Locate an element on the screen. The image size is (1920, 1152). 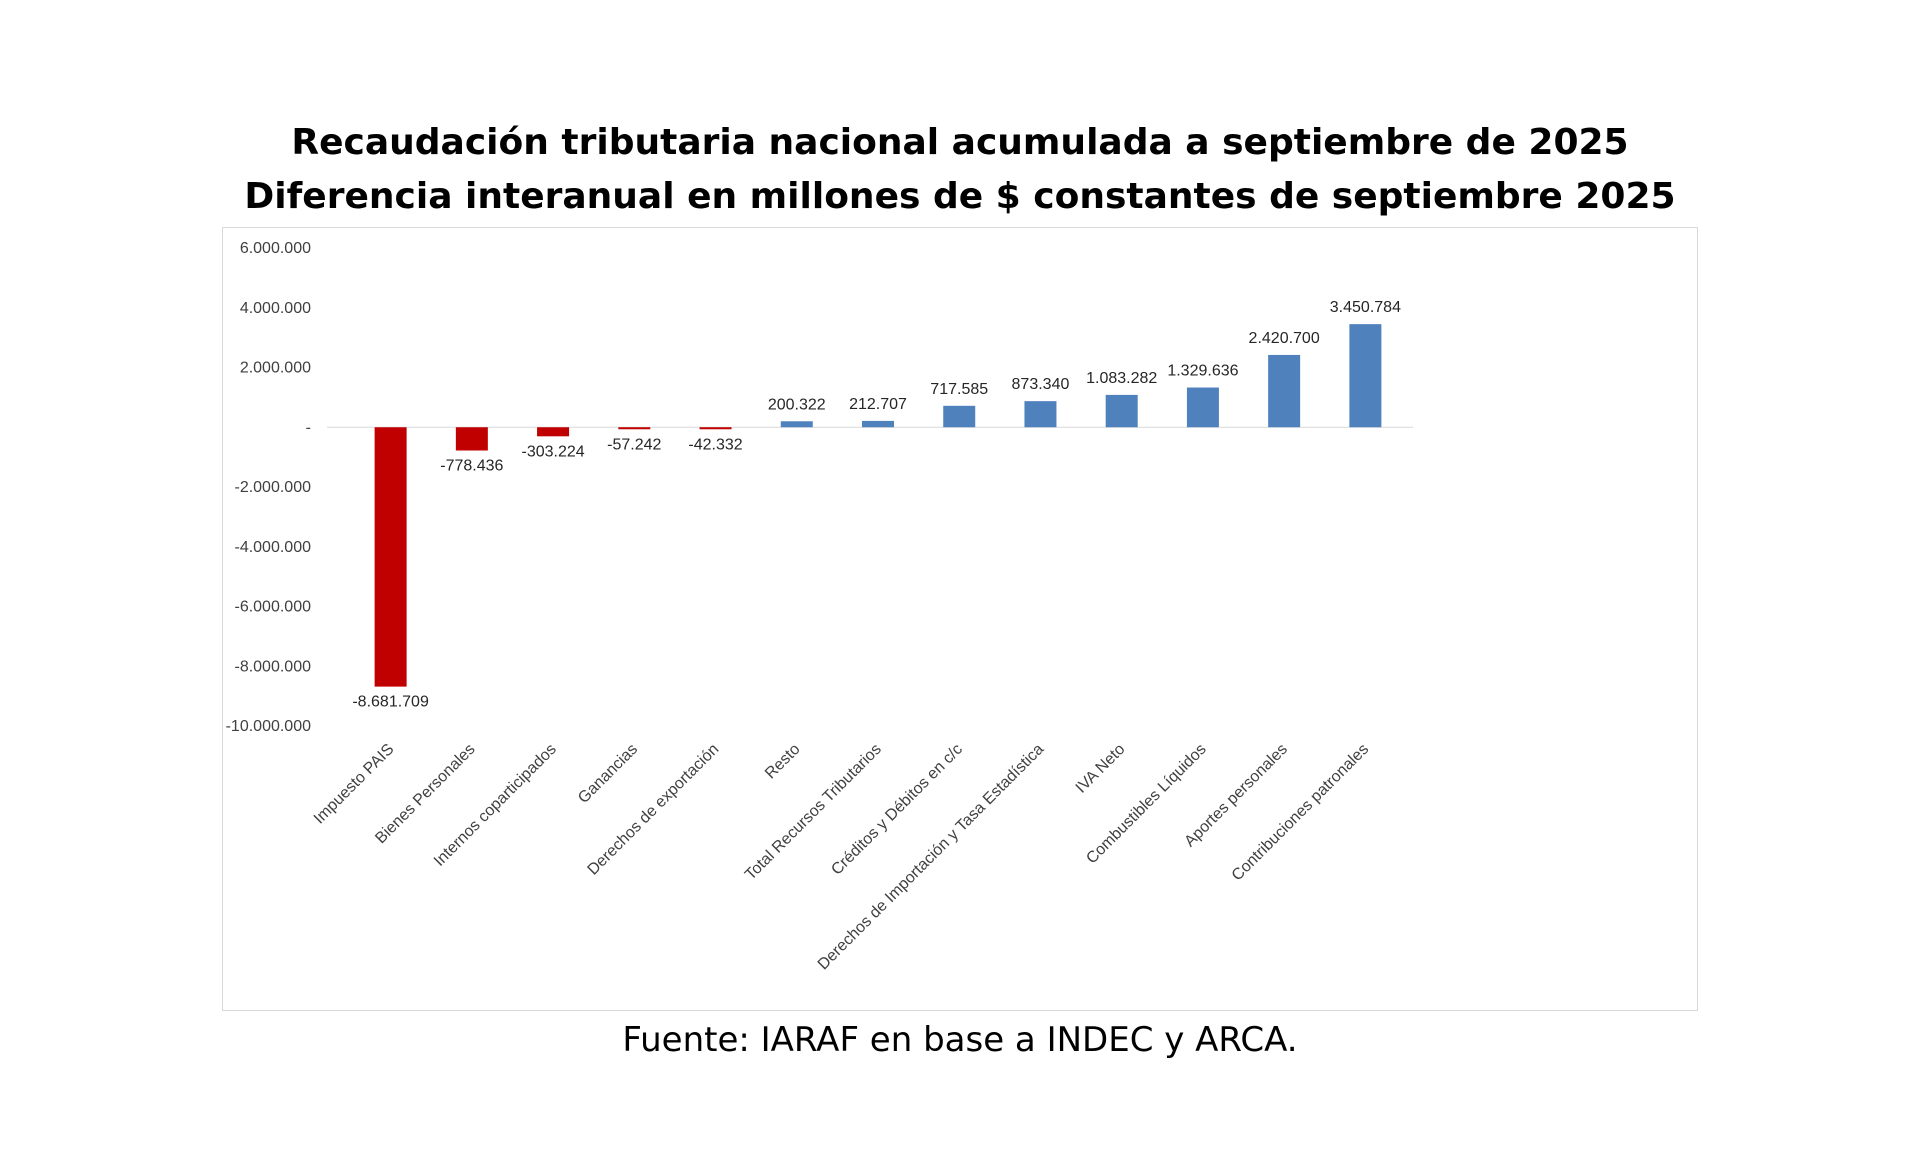
data-label: -42.332 is located at coordinates (715, 444).